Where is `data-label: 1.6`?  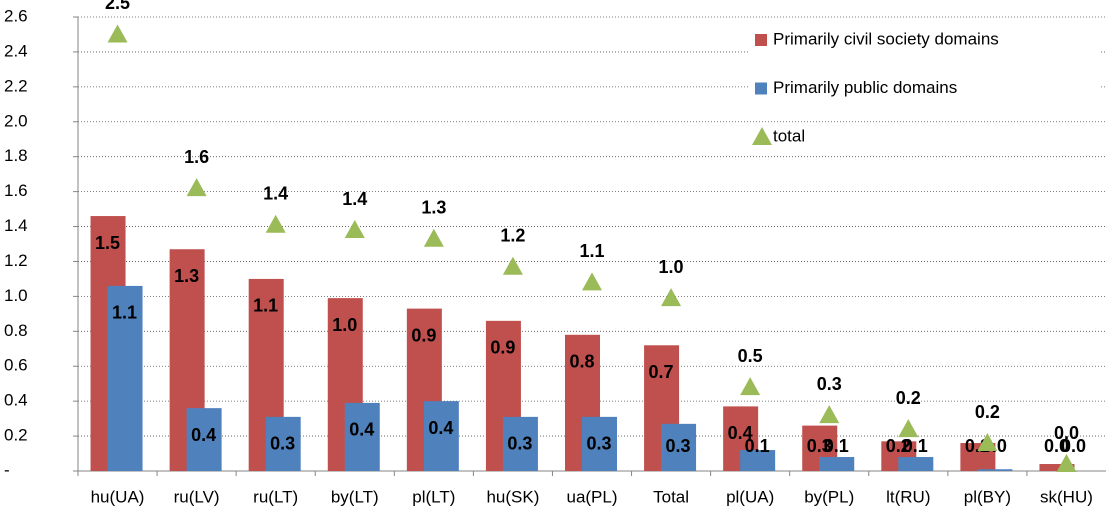
data-label: 1.6 is located at coordinates (196, 157).